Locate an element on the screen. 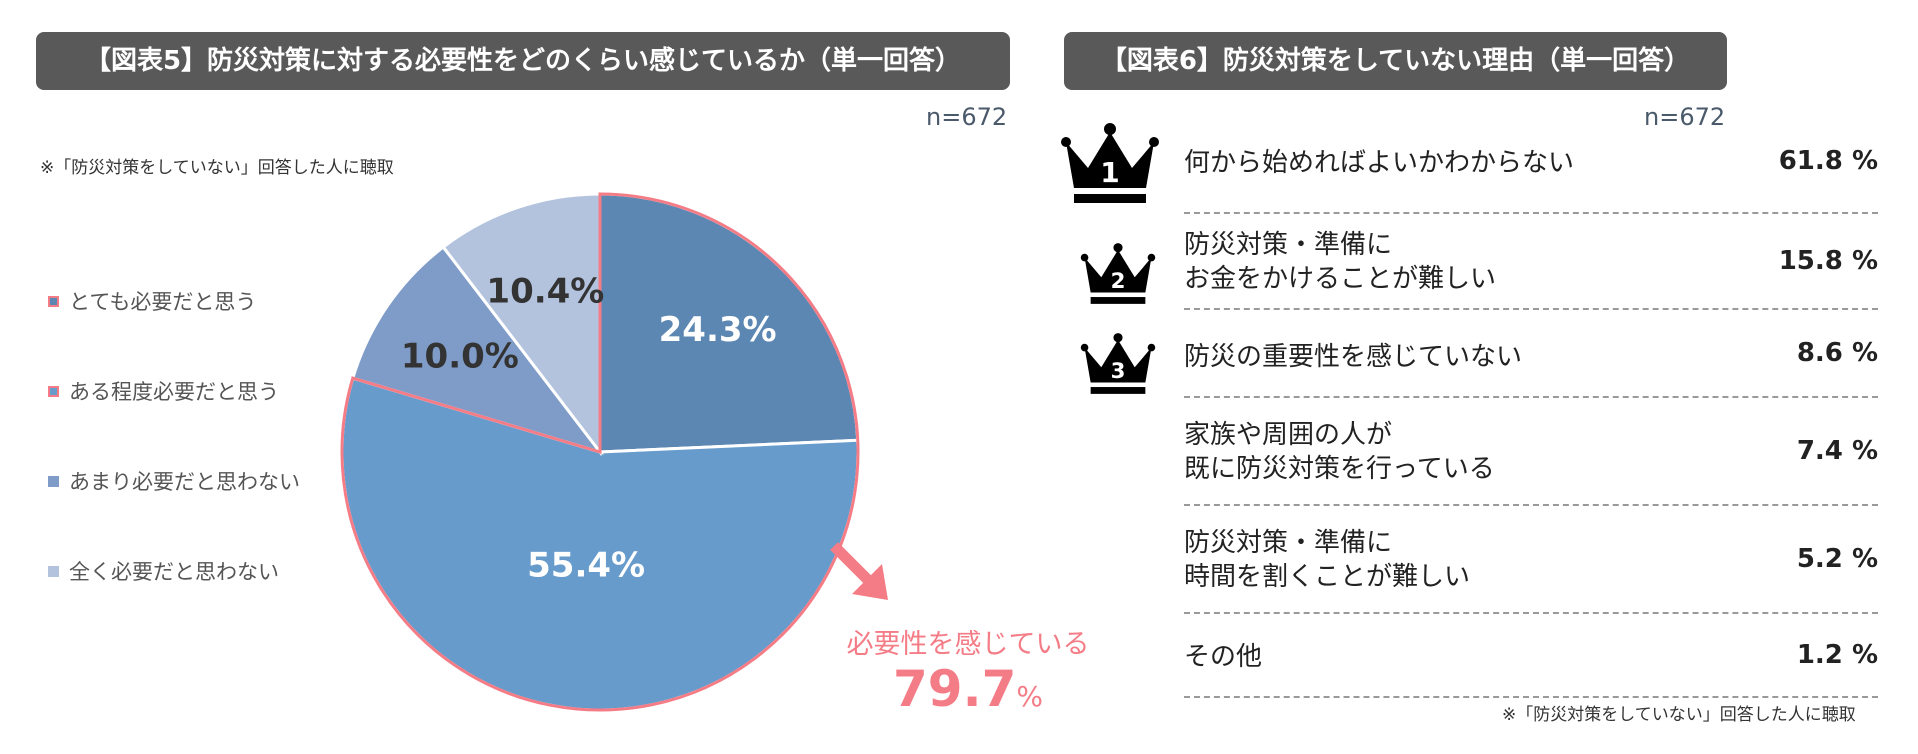 This screenshot has height=754, width=1918. crown-rank-2-icon: 2 is located at coordinates (1118, 273).